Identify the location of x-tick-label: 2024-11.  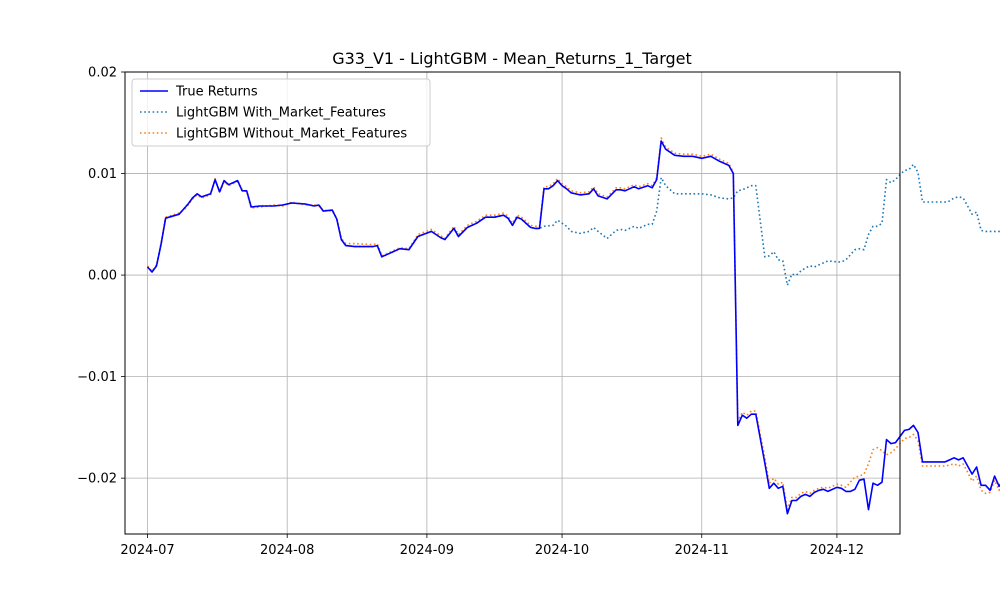
(702, 550).